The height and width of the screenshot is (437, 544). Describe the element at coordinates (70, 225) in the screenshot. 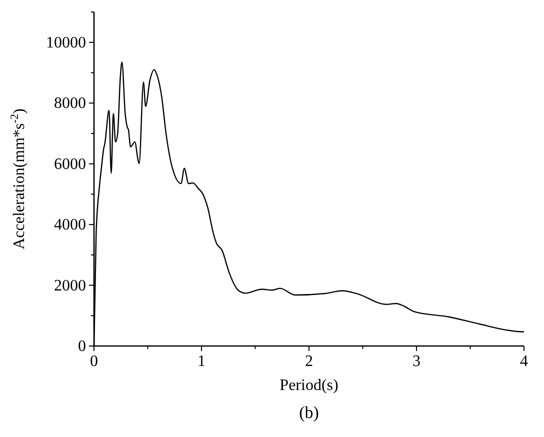

I see `y-tick-label: 4000` at that location.